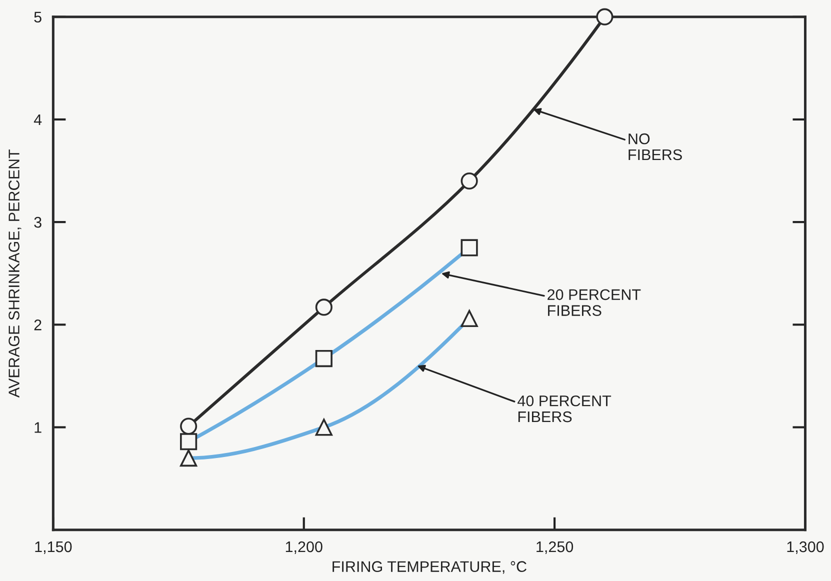 The image size is (831, 581). Describe the element at coordinates (565, 408) in the screenshot. I see `annotation: 40 PERCENT FIBERS` at that location.